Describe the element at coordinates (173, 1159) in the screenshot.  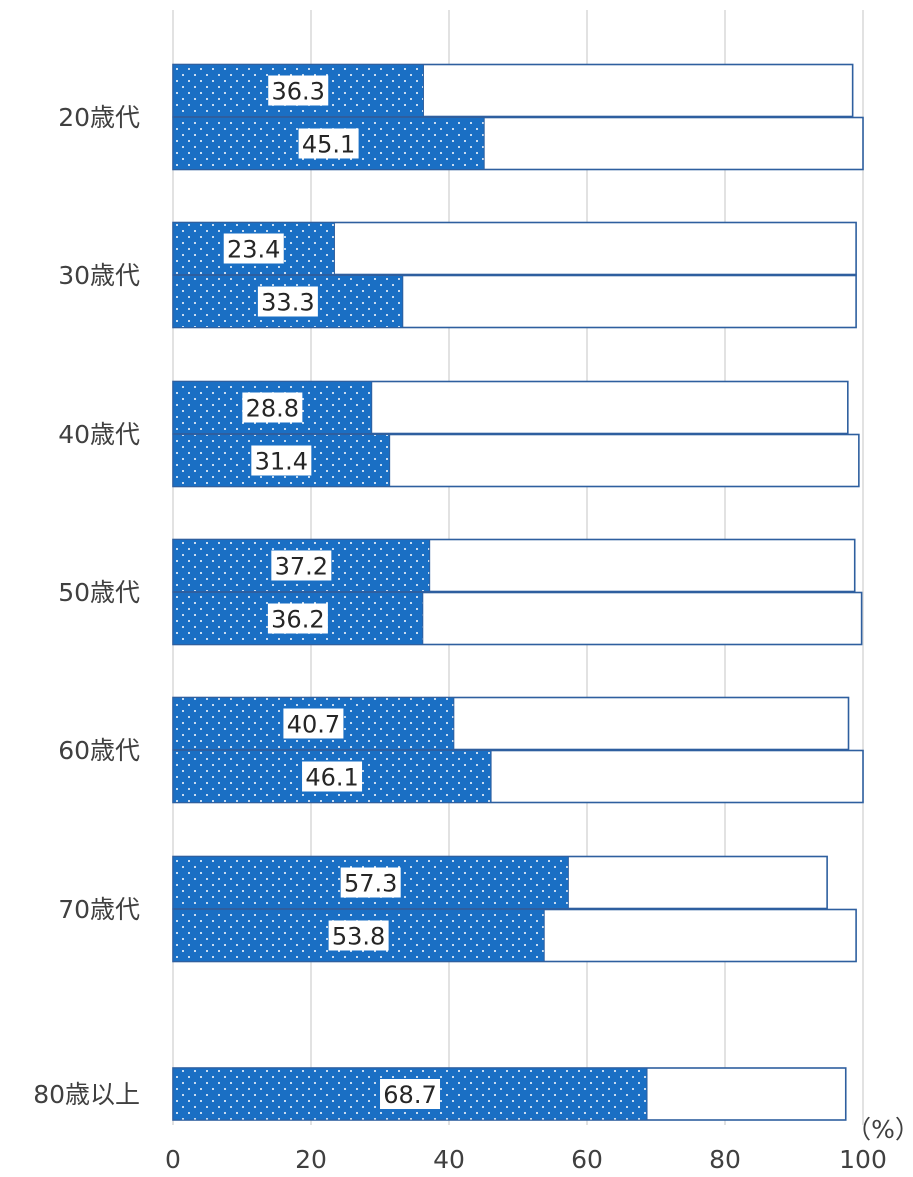
I see `x-tick-label: 0` at that location.